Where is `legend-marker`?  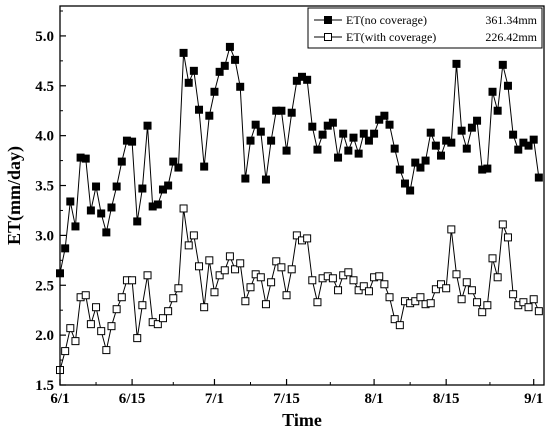 legend-marker is located at coordinates (328, 37).